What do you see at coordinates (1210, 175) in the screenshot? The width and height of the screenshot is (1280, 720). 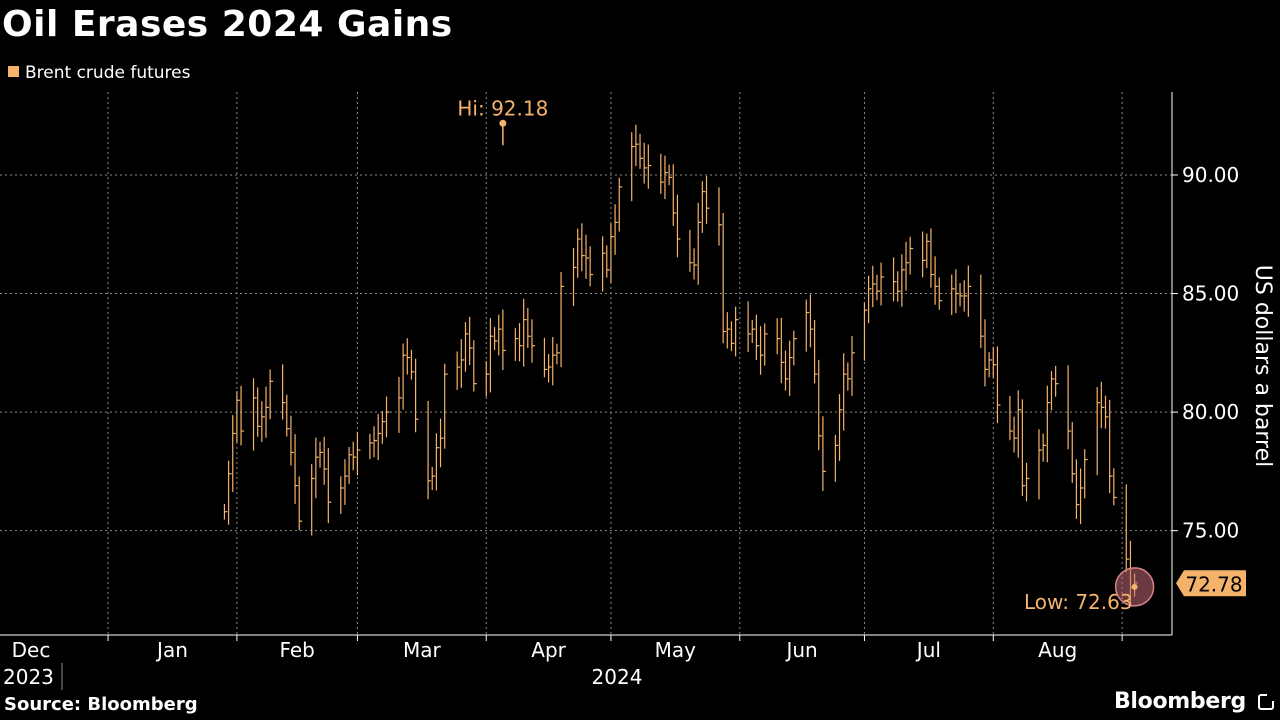 I see `y-tick-label: 90.00` at bounding box center [1210, 175].